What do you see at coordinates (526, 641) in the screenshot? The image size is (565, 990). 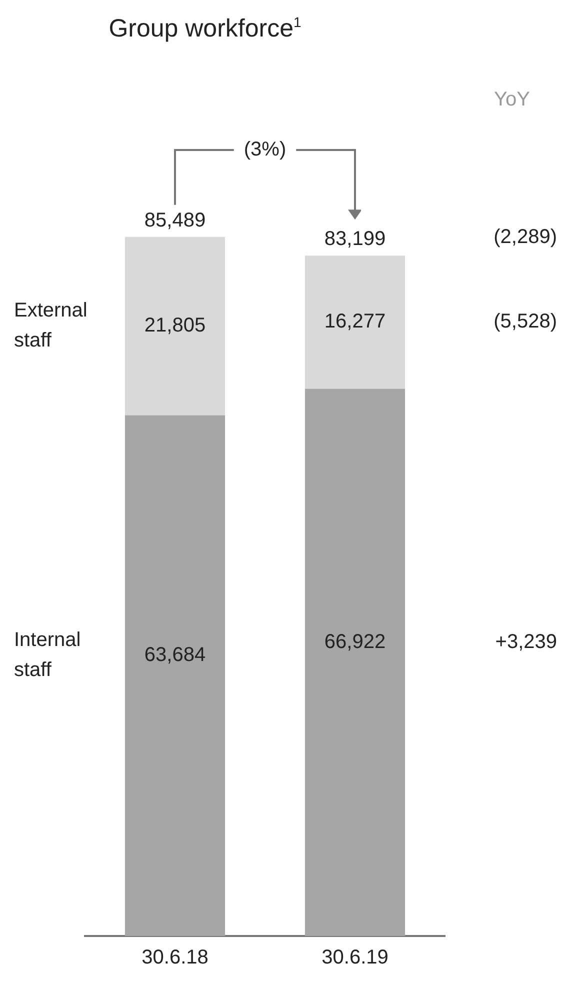 I see `text: +3,239` at bounding box center [526, 641].